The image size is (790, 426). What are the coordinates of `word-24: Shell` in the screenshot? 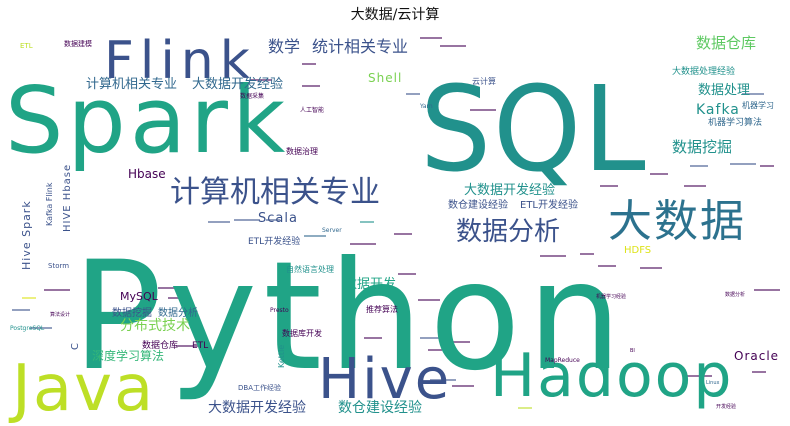 It's located at (385, 78).